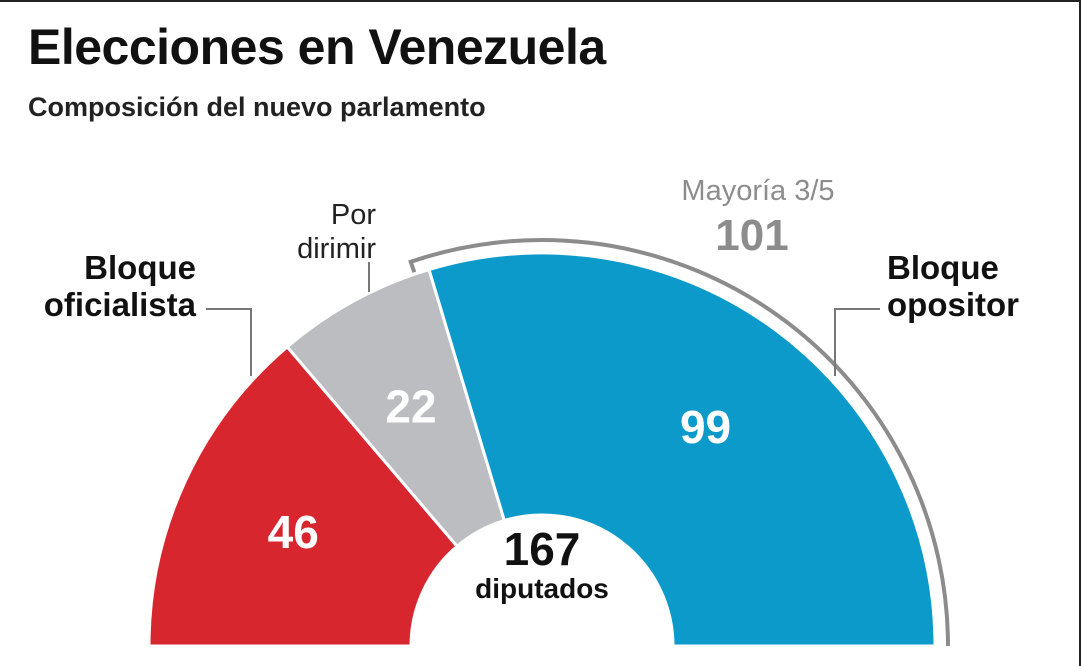 This screenshot has height=666, width=1081. I want to click on leader-line-bloque-oficialista, so click(229, 342).